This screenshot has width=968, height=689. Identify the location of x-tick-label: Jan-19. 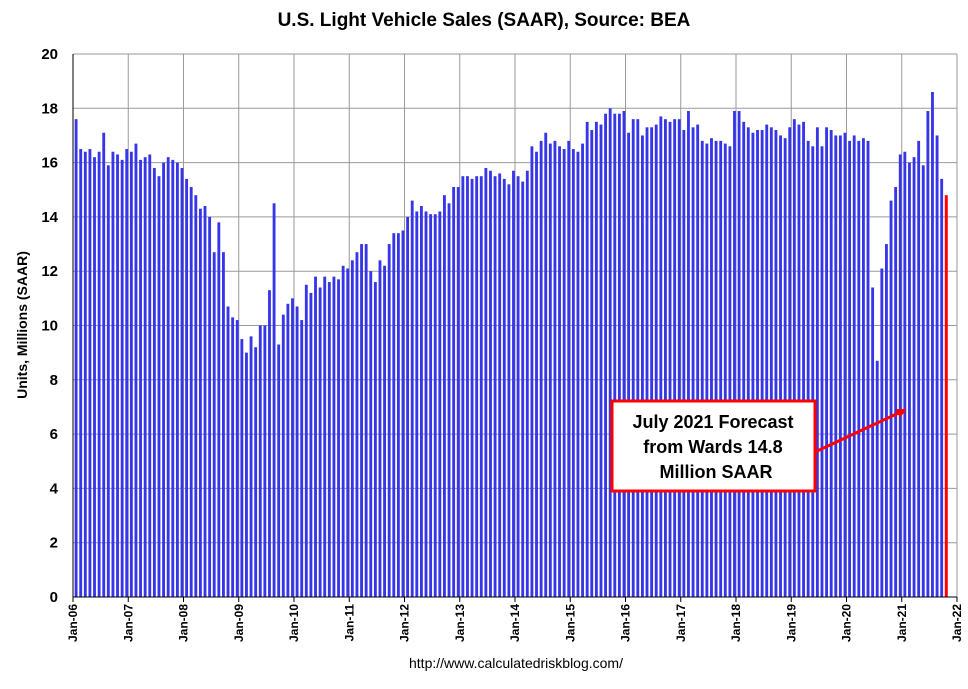
(791, 623).